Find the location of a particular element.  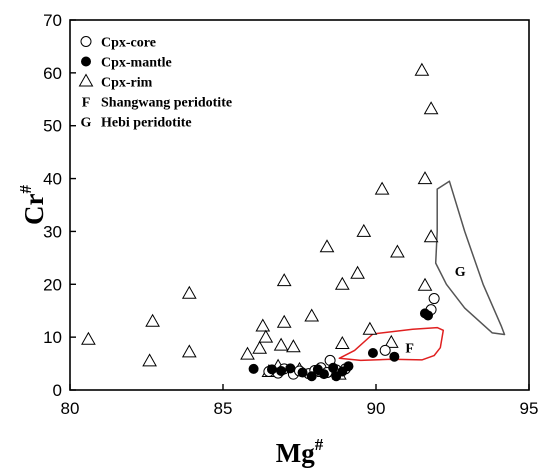

legend-label-cpx-rim: Cpx-rim is located at coordinates (127, 83).